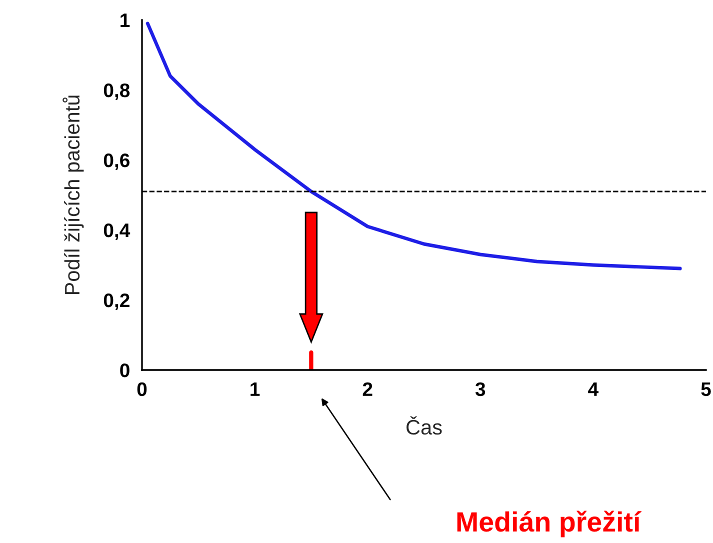 The height and width of the screenshot is (543, 713). I want to click on x-axis-title: Čas, so click(424, 425).